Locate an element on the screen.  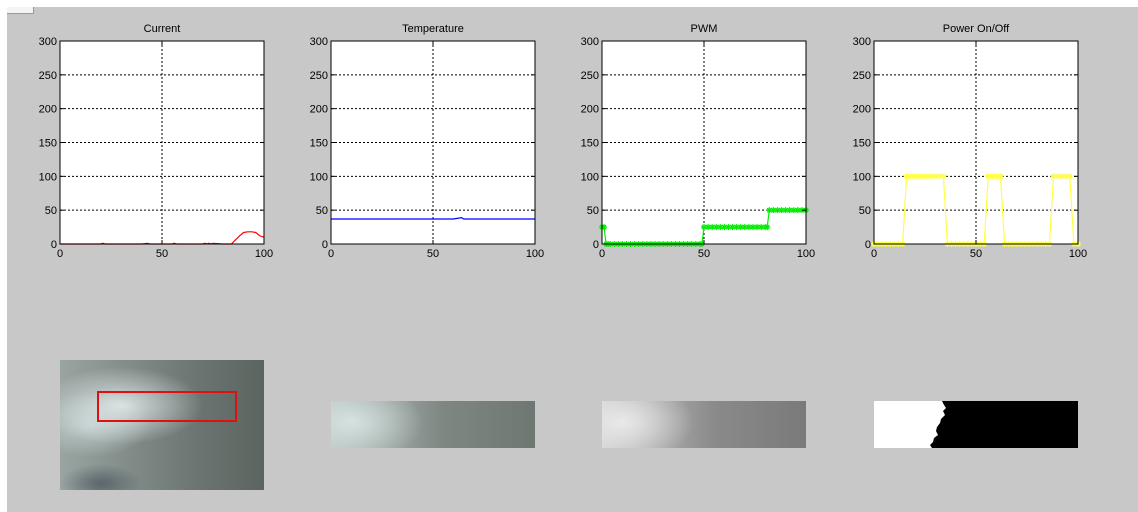
chart-title-power-on-off: Power On/Off is located at coordinates (976, 29).